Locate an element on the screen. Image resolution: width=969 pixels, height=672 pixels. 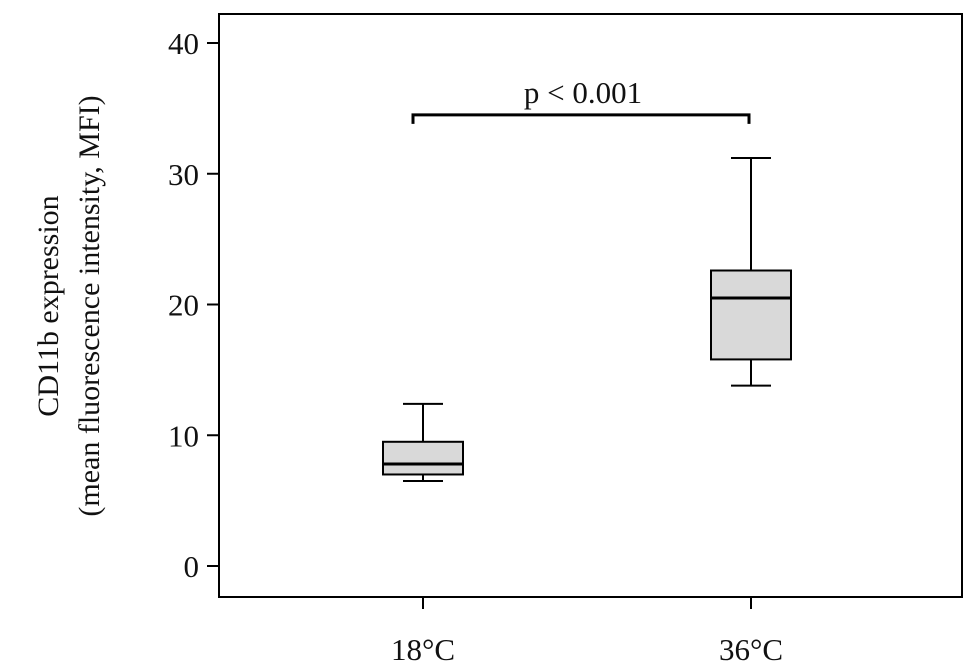
x-axis-ticks: 18°C 36°C is located at coordinates (587, 632).